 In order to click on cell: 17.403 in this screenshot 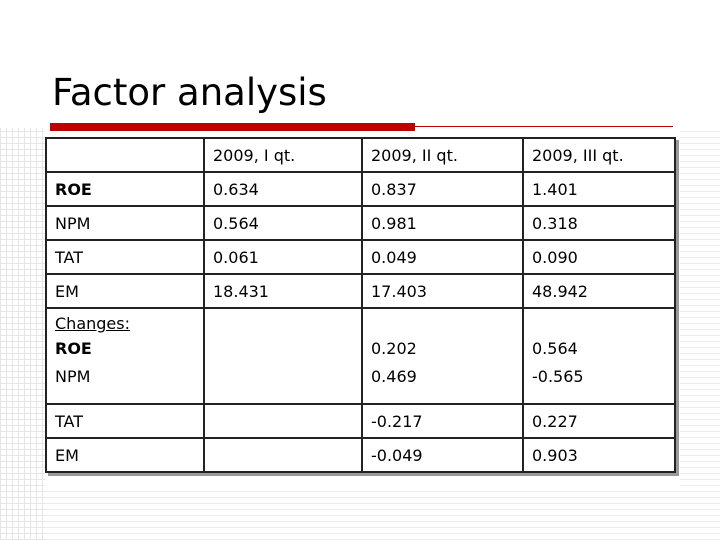, I will do `click(442, 291)`.